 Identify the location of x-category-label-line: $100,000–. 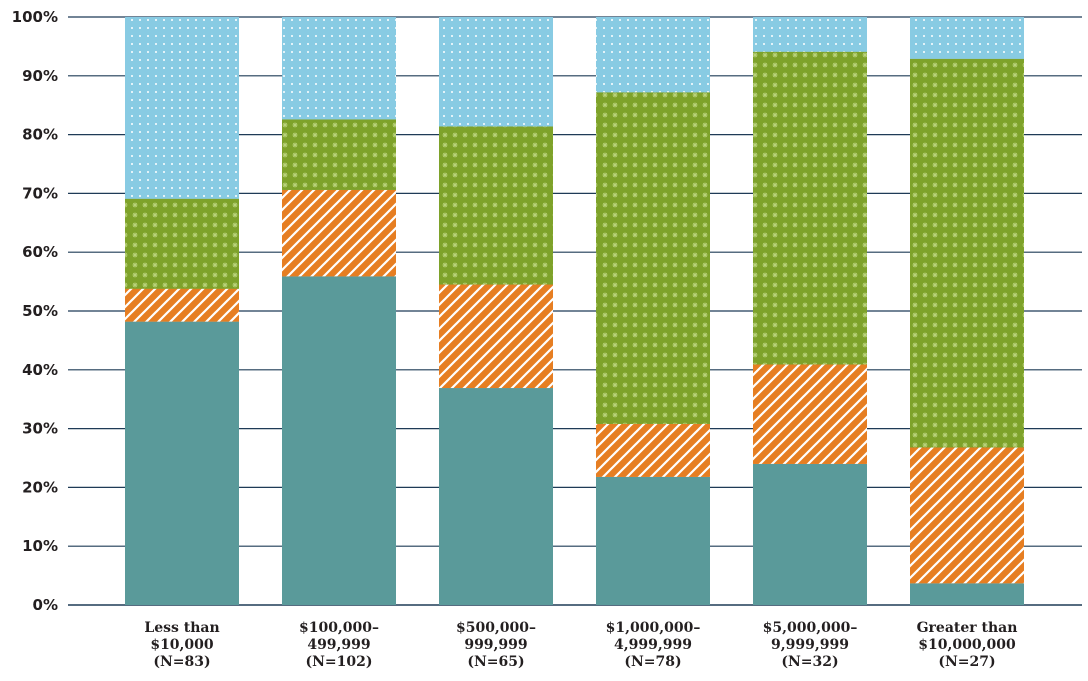
(339, 628).